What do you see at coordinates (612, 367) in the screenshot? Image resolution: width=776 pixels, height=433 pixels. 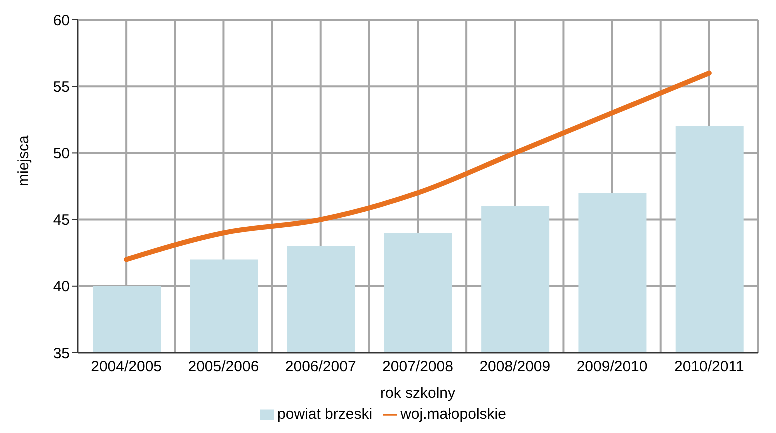 I see `x-tick-label: 2009/2010` at bounding box center [612, 367].